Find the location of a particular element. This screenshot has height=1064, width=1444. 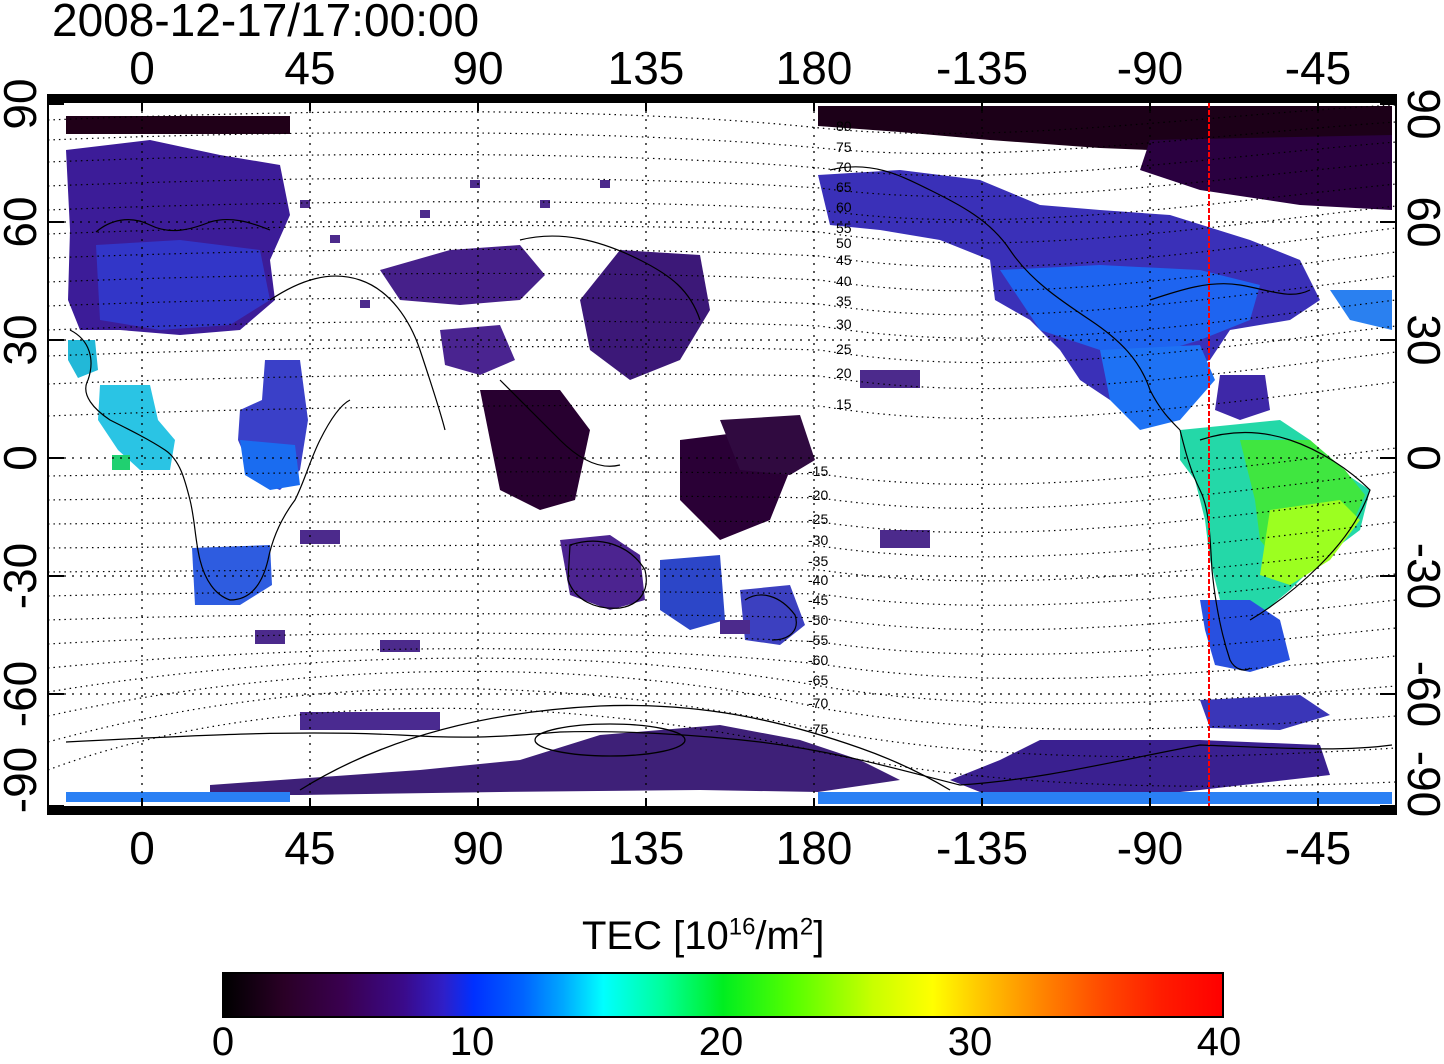

mlat-label: 40 is located at coordinates (844, 281).